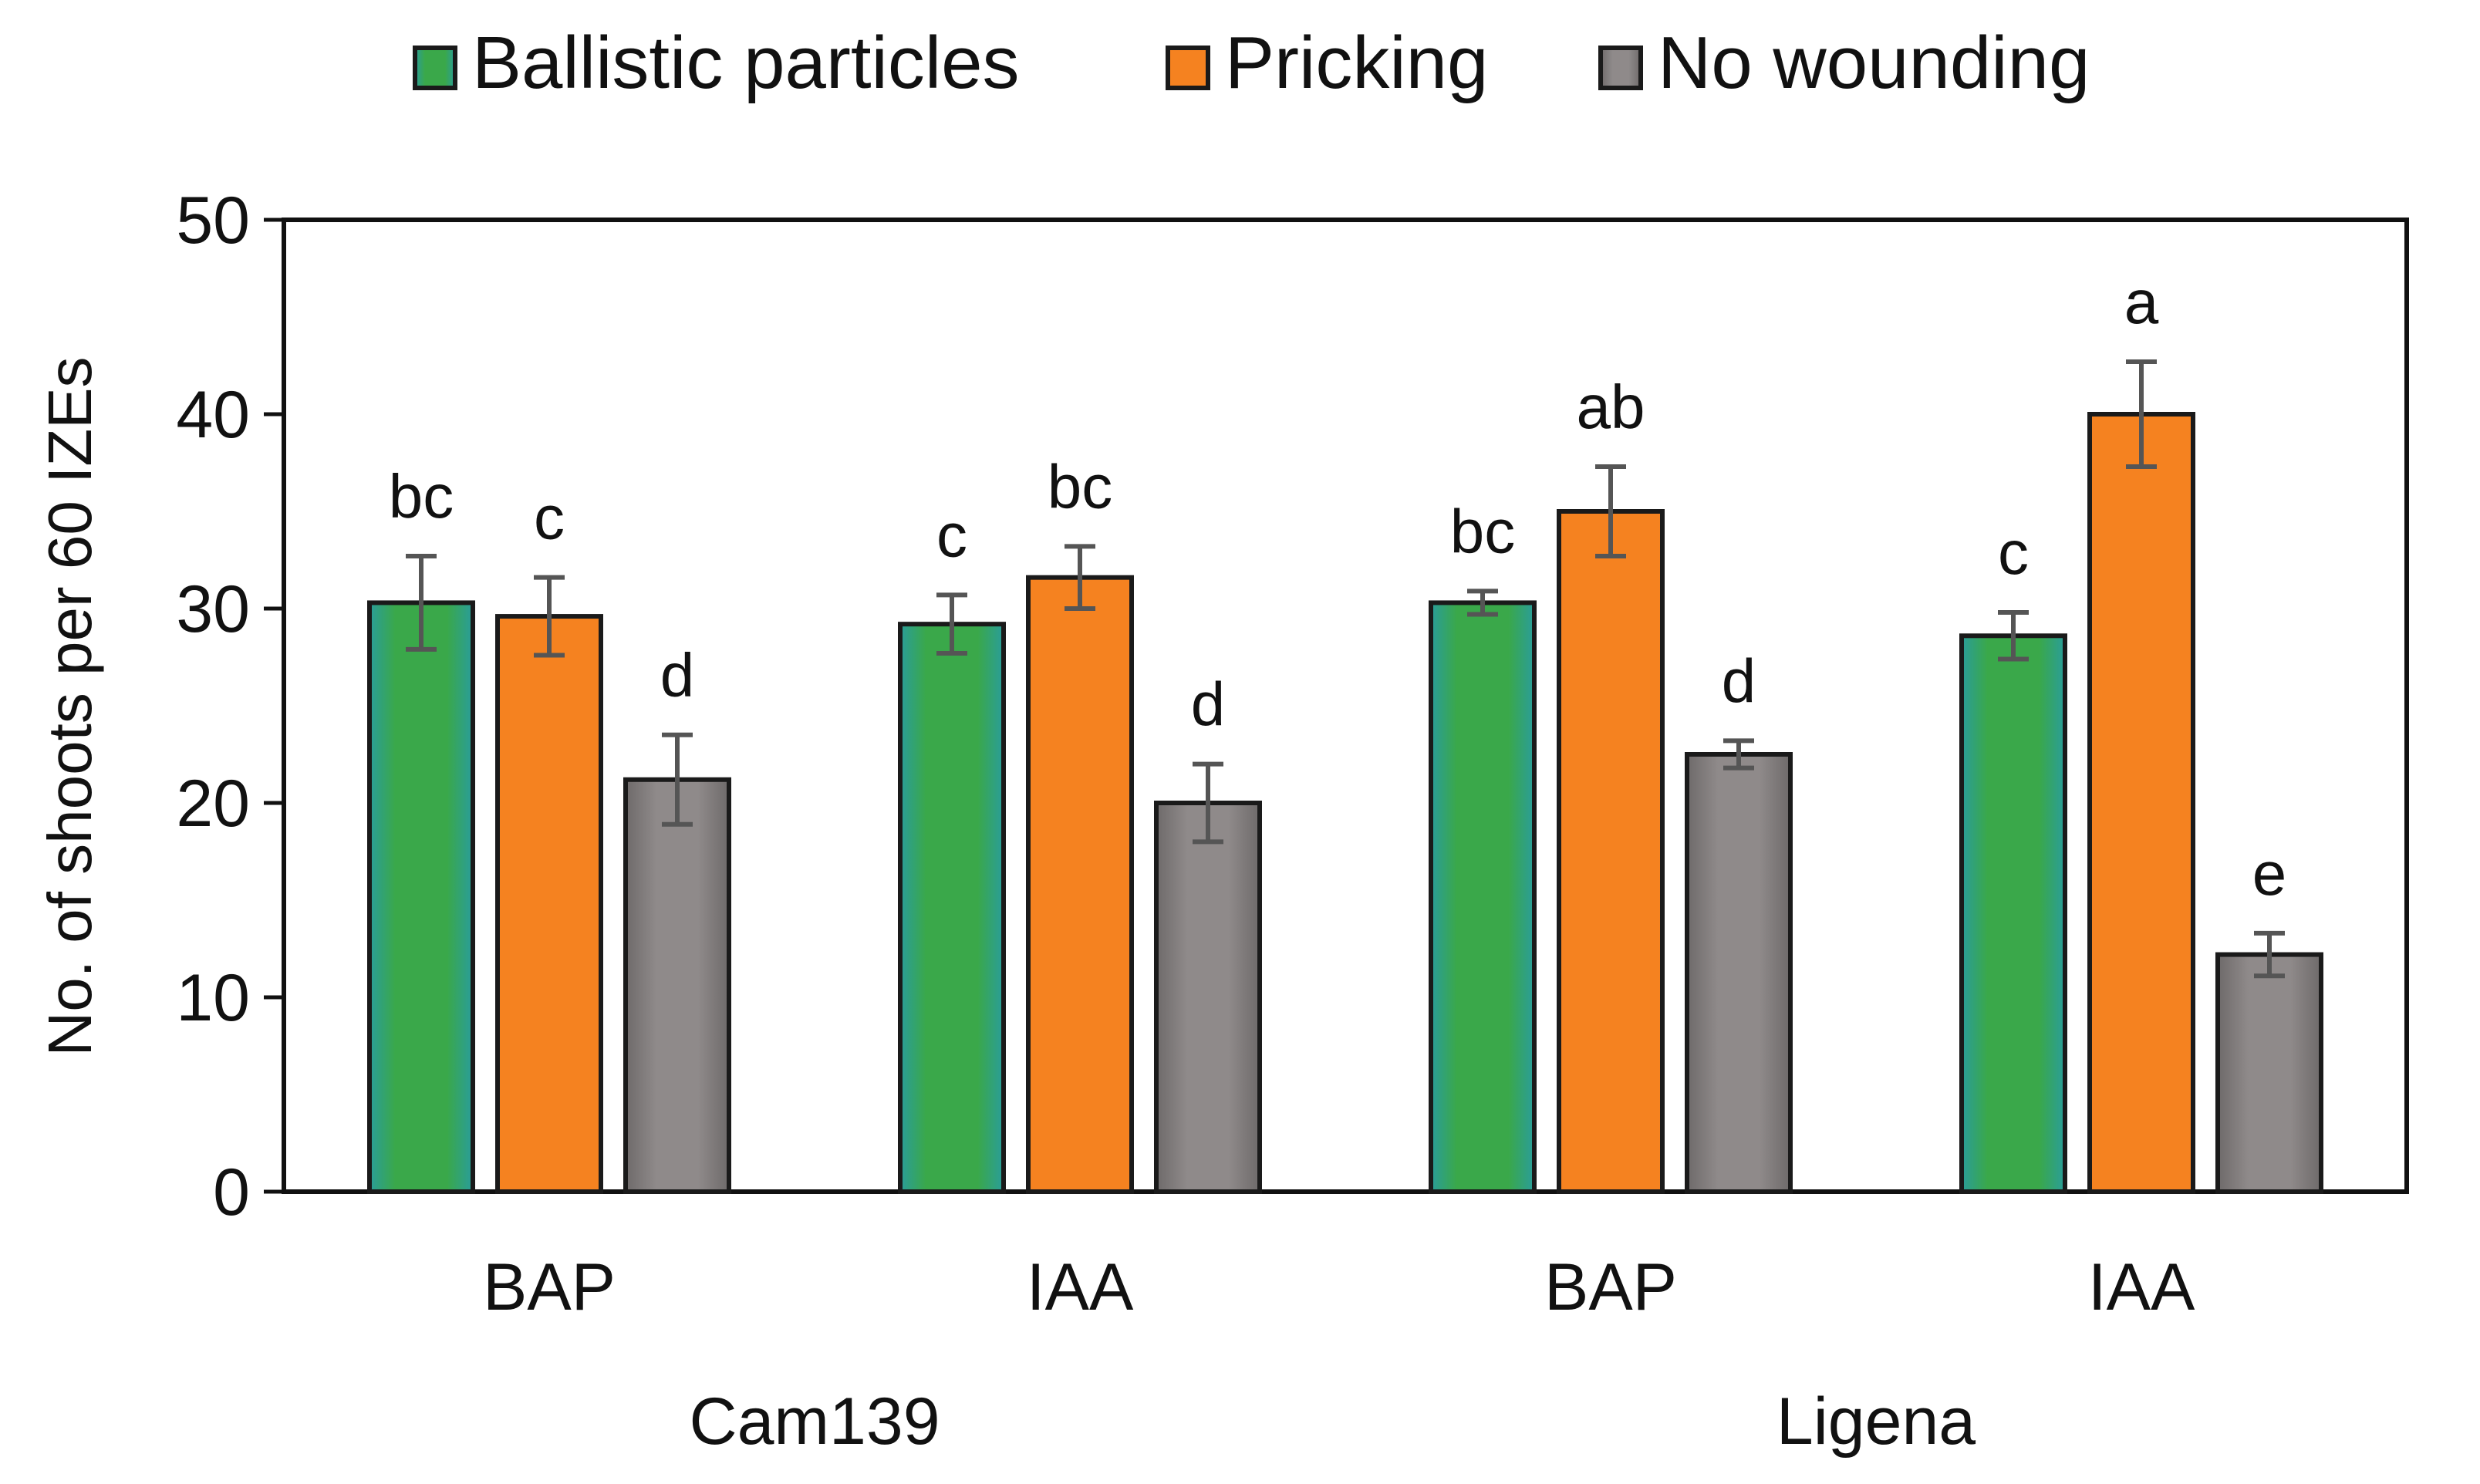 The image size is (2480, 1484). What do you see at coordinates (1876, 1422) in the screenshot?
I see `x-group-label: Ligena` at bounding box center [1876, 1422].